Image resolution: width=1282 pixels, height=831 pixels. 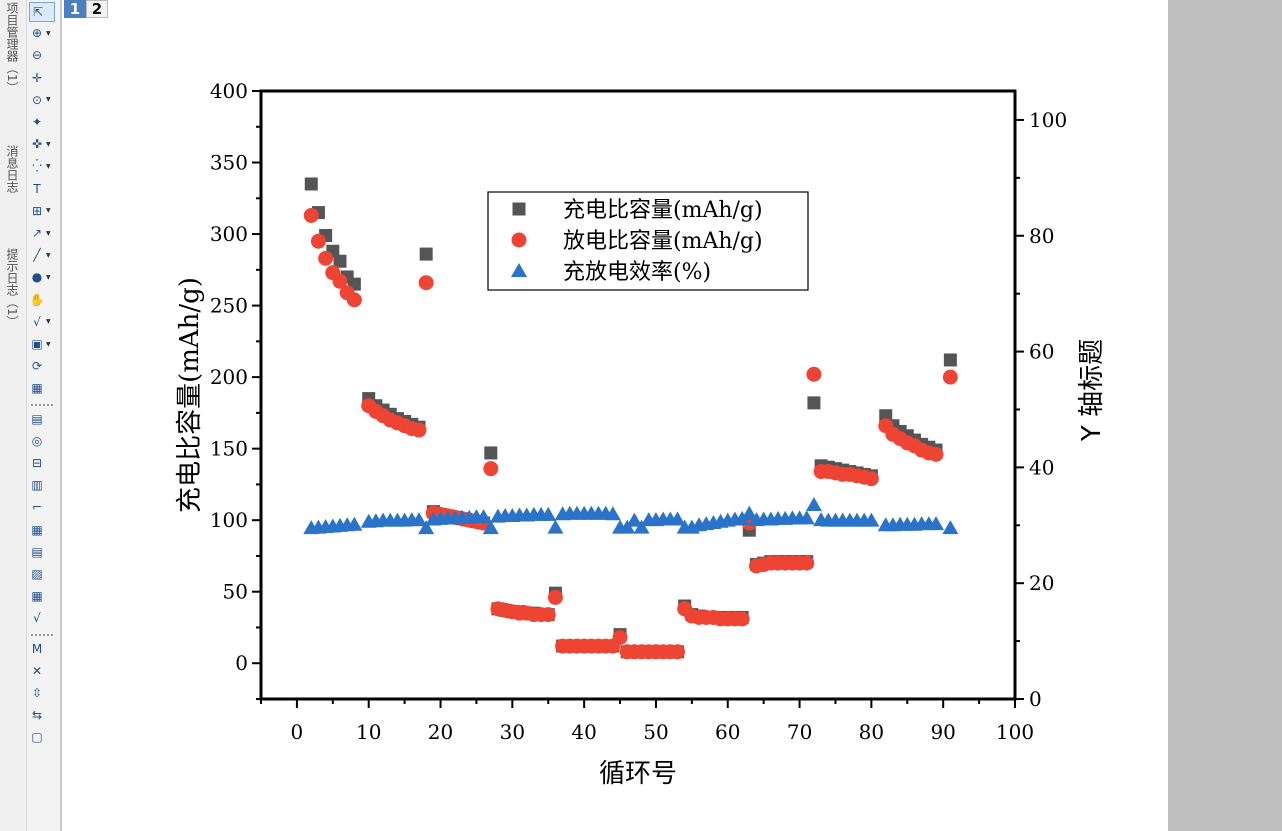 I want to click on line-tool-icon: ╱ ▼, so click(x=41, y=255).